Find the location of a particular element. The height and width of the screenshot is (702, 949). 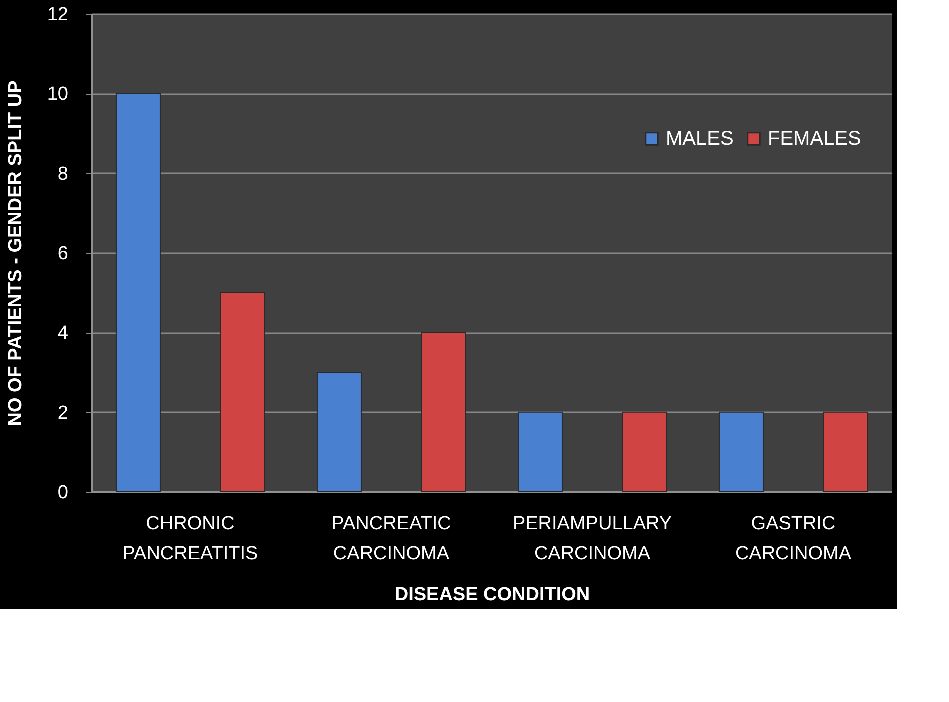

y-axis-title: NO OF PATIENTS - GENDER SPLIT UP is located at coordinates (15, 253).